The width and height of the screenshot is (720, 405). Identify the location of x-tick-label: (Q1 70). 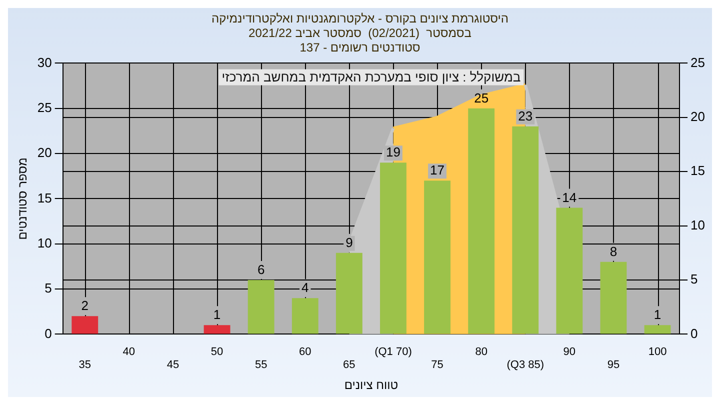
(393, 352).